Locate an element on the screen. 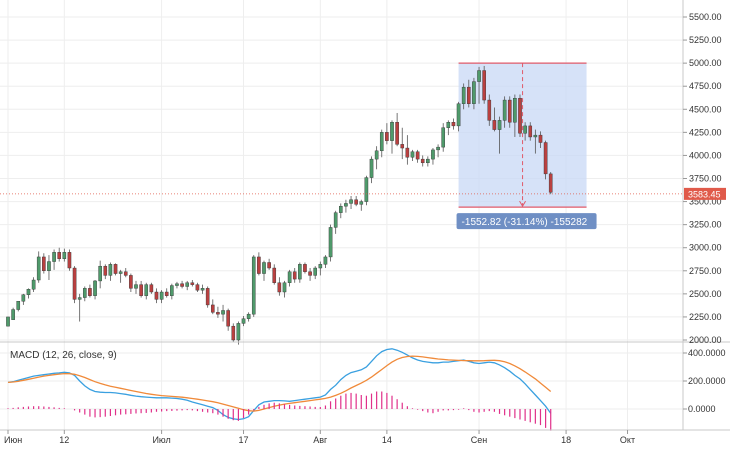 This screenshot has height=452, width=730. price-tick-label: 5250.00 is located at coordinates (705, 40).